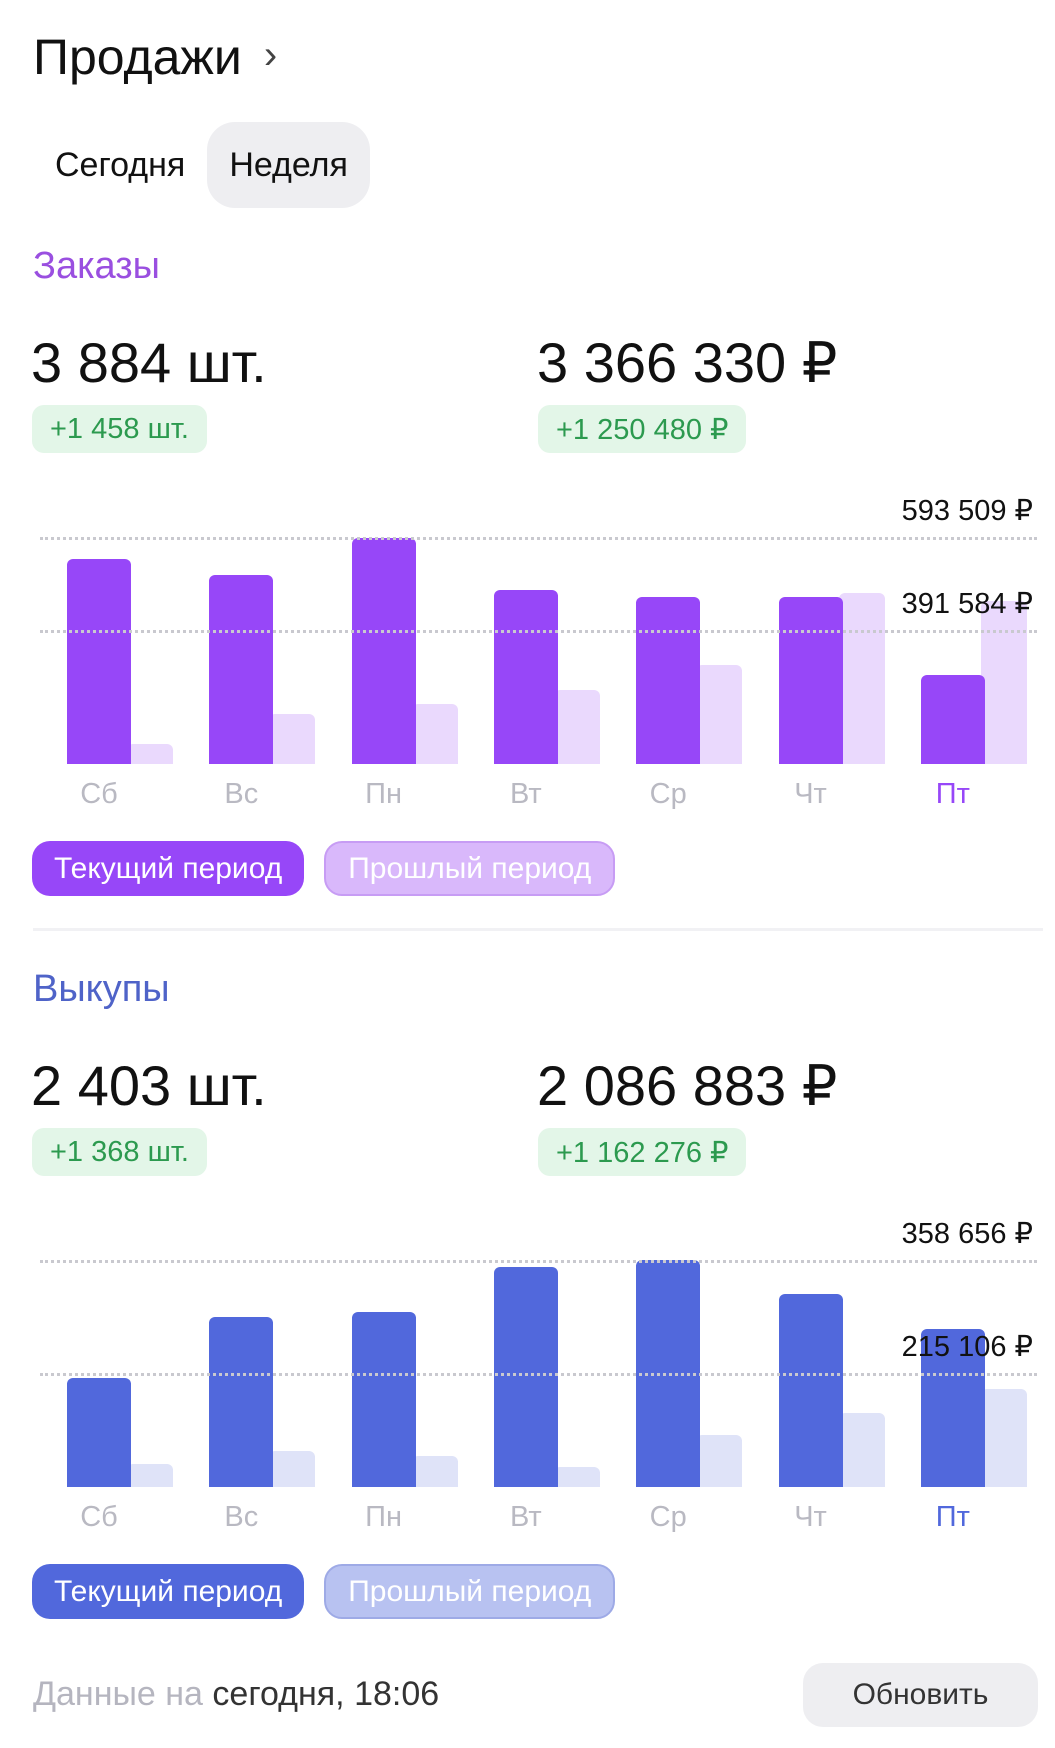  I want to click on sales-header: Продажи ›, so click(155, 57).